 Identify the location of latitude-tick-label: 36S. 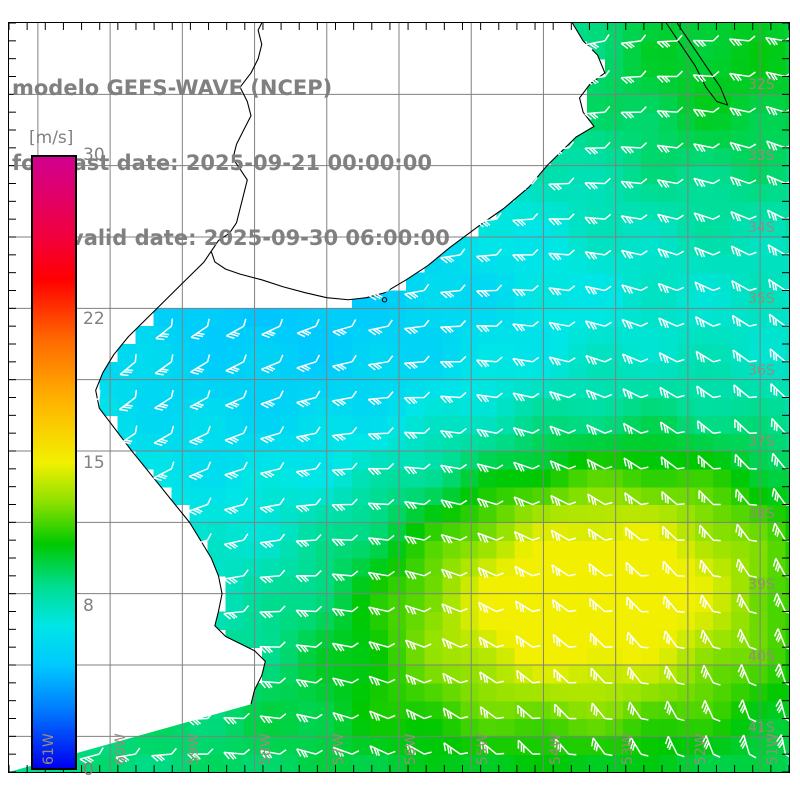
(761, 370).